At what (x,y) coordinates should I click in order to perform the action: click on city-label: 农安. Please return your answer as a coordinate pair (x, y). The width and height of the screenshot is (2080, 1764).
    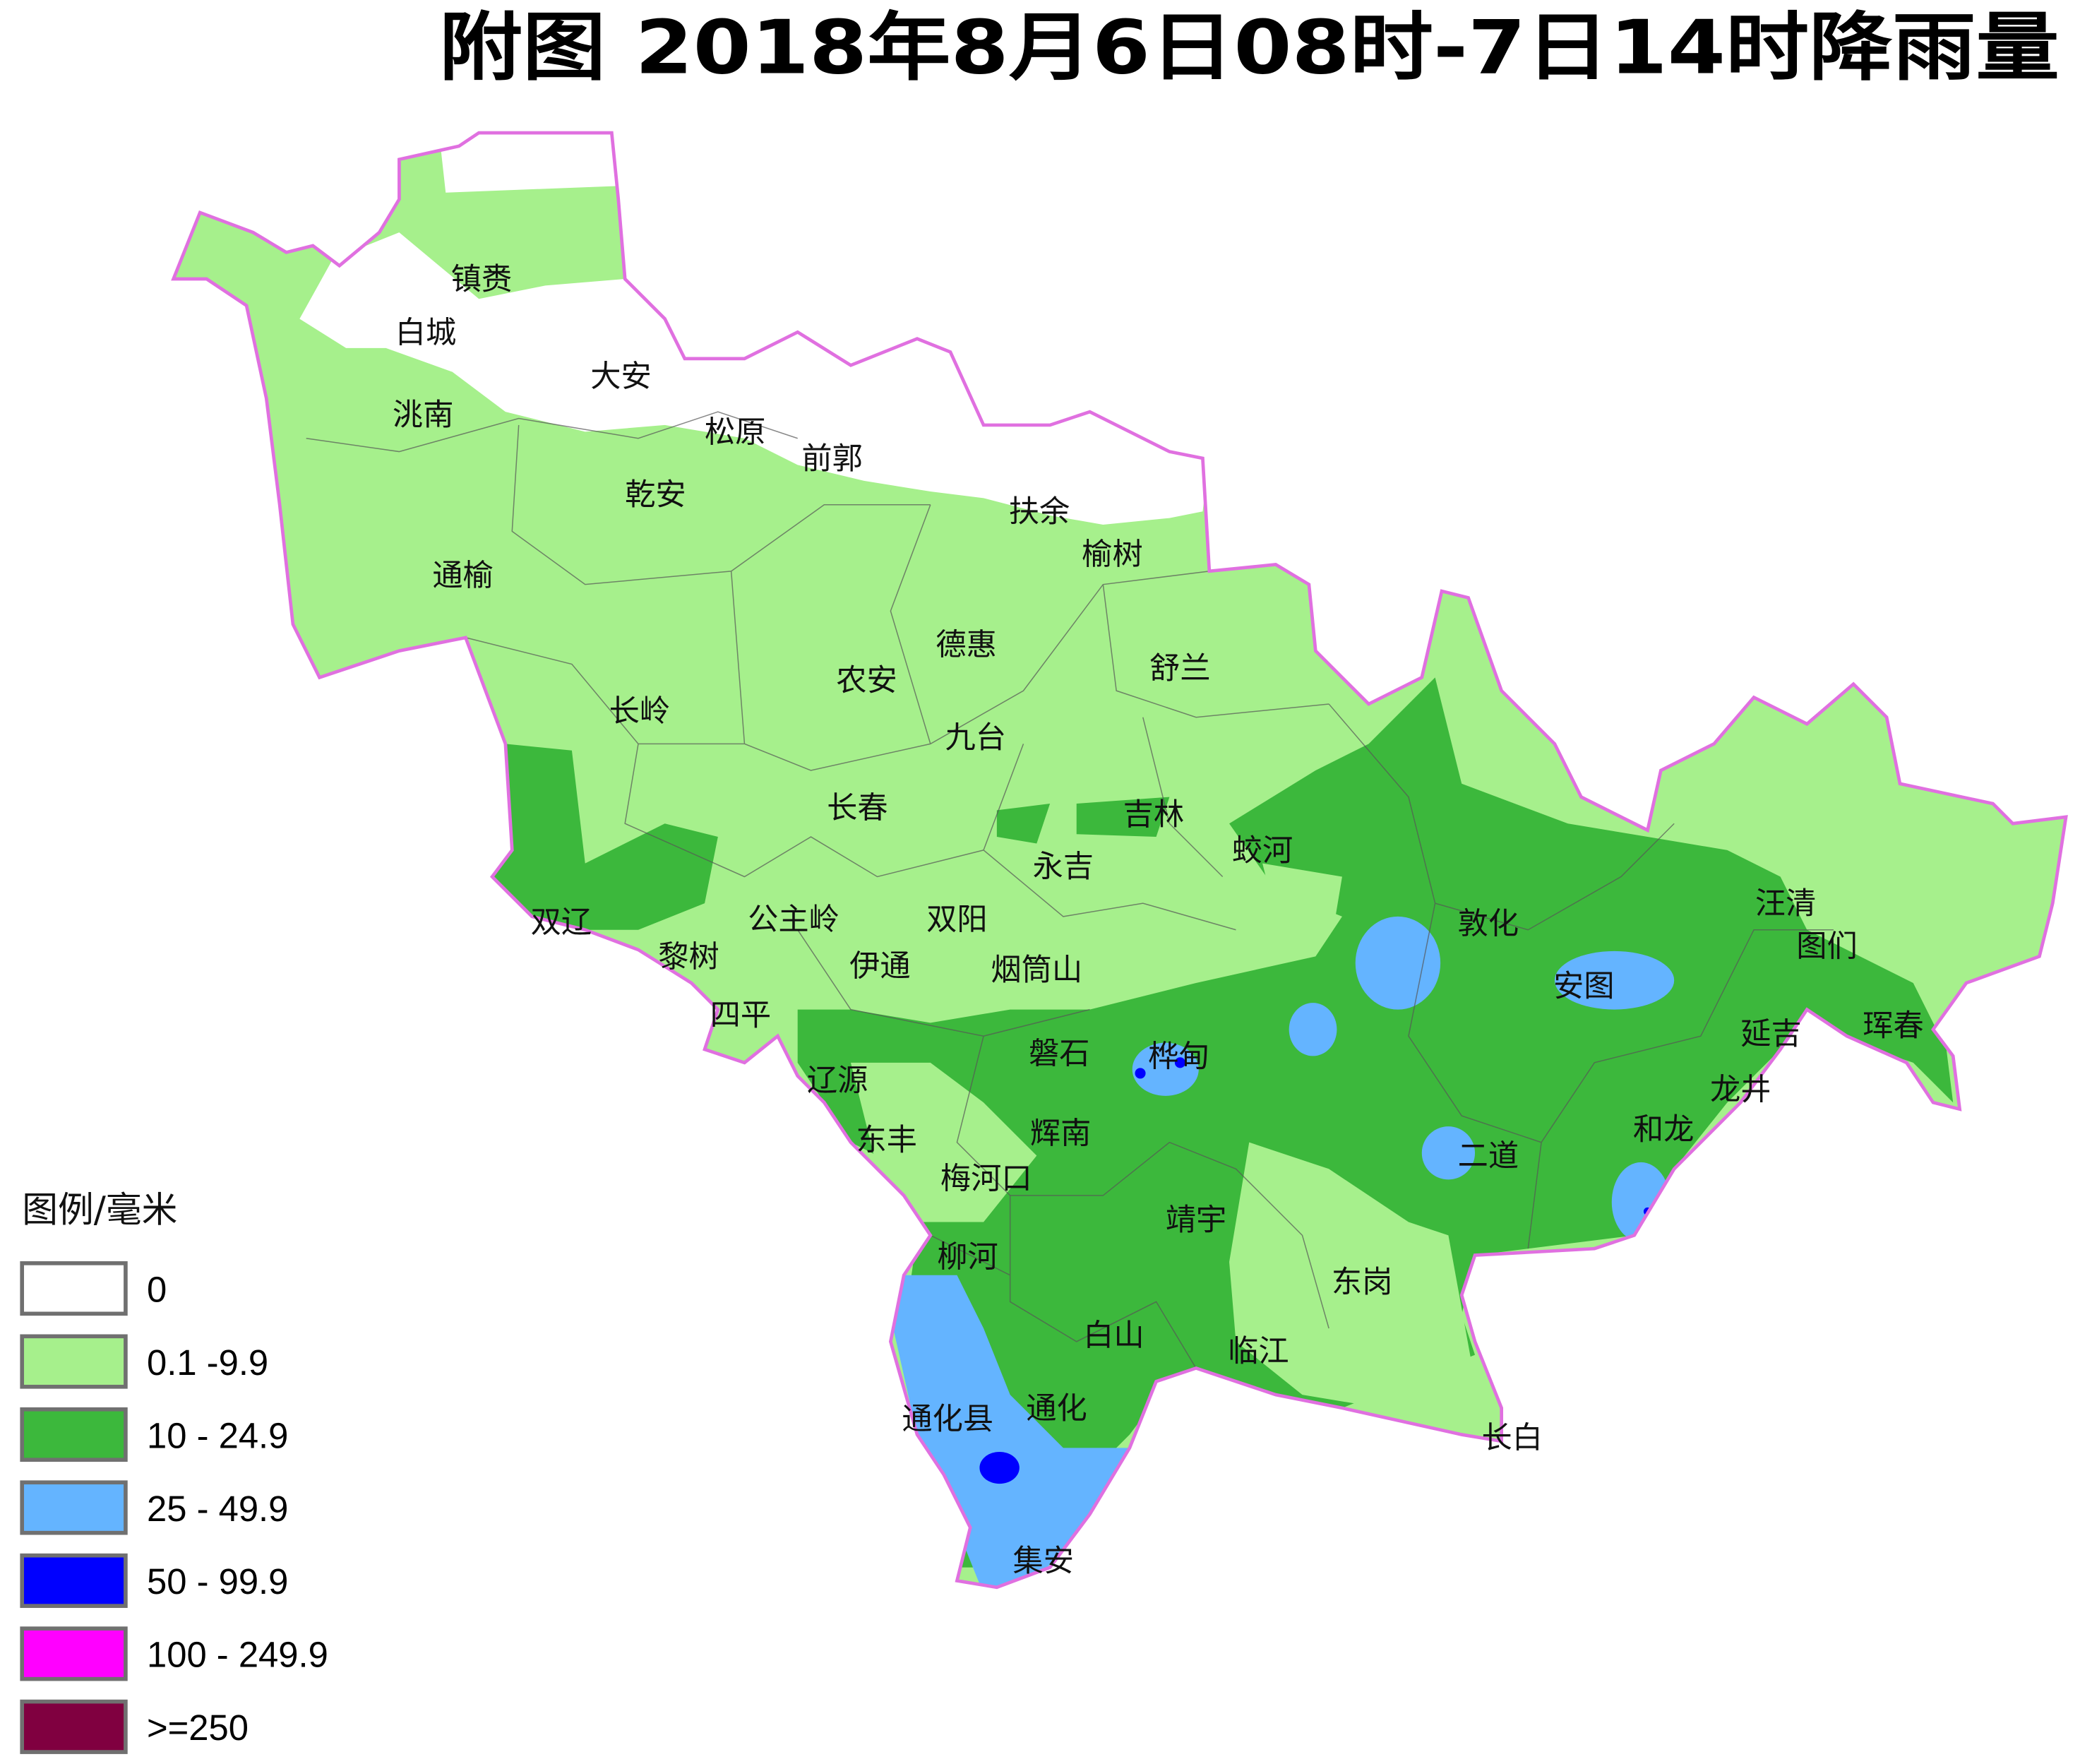
    Looking at the image, I should click on (866, 680).